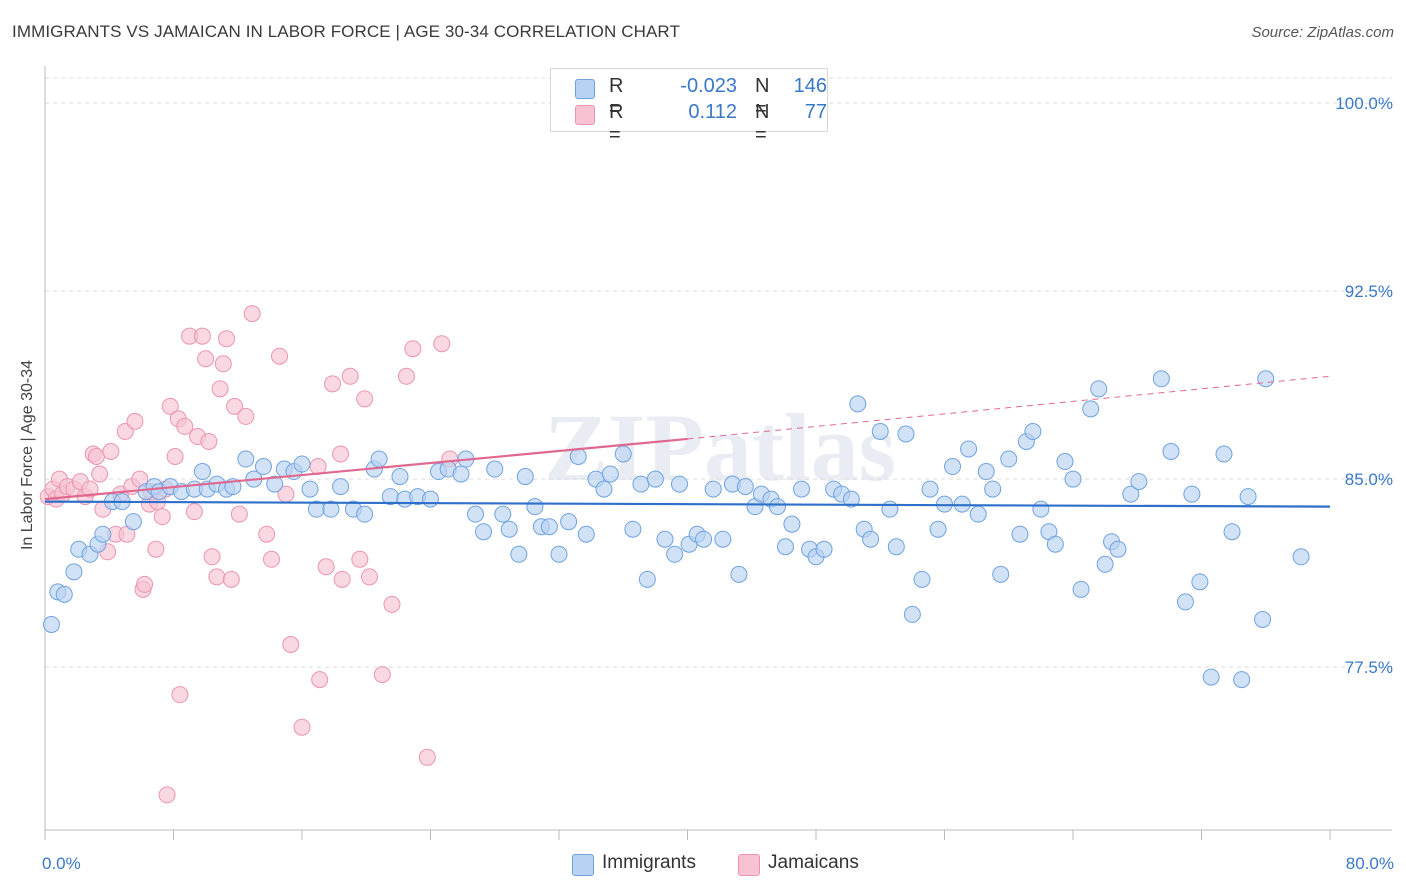 The width and height of the screenshot is (1406, 892). Describe the element at coordinates (366, 469) in the screenshot. I see `jamaicans-trend-line` at that location.